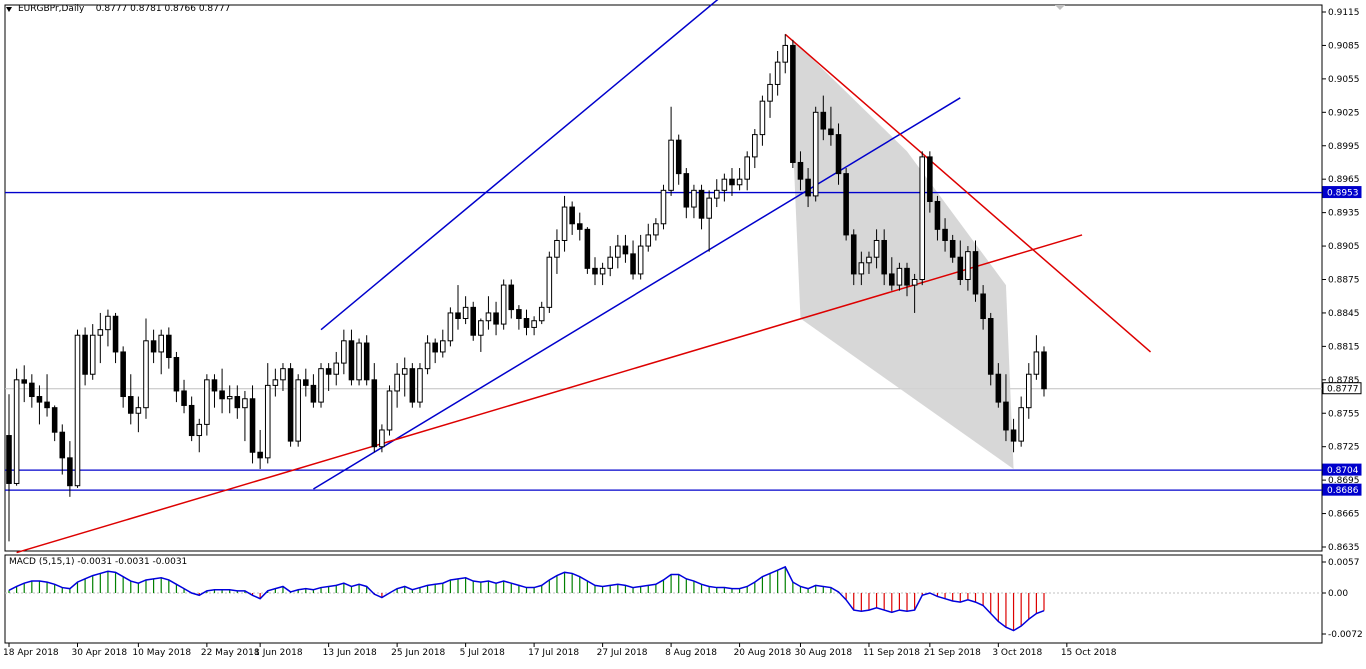 This screenshot has width=1366, height=669. What do you see at coordinates (622, 653) in the screenshot?
I see `date-tick-label: 27 Jul 2018` at bounding box center [622, 653].